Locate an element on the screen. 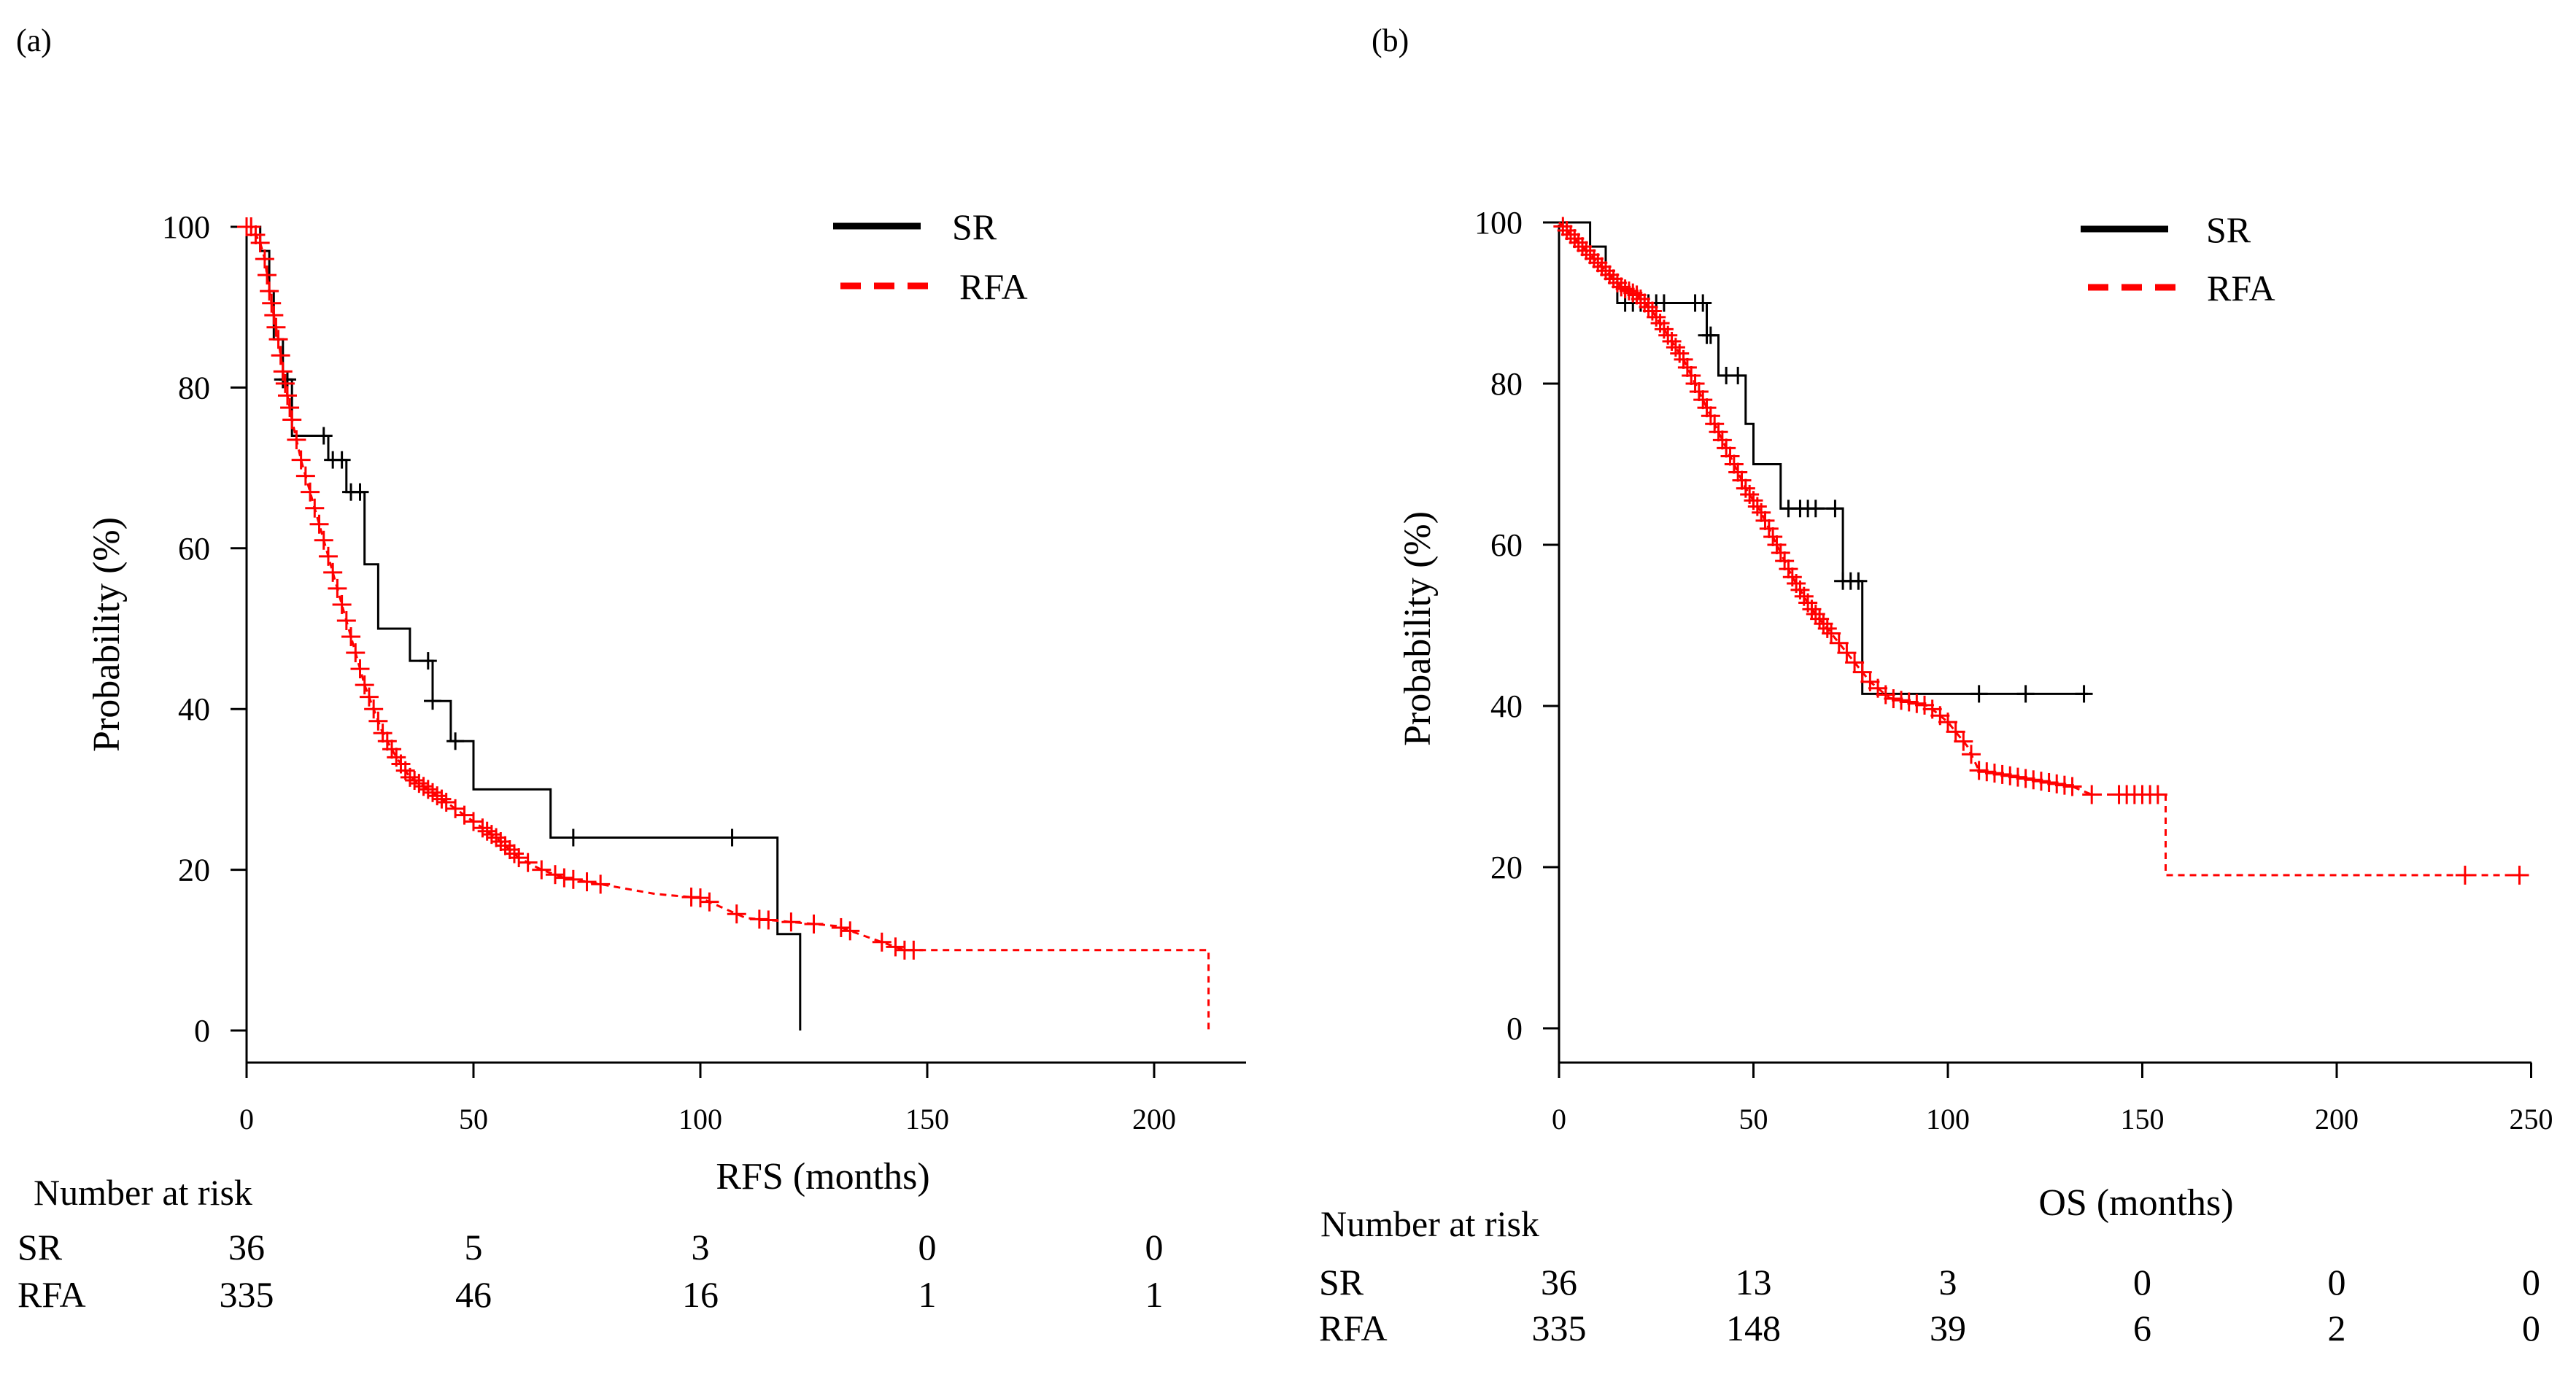 The width and height of the screenshot is (2576, 1374). risk-table-title: Number at risk is located at coordinates (143, 1192).